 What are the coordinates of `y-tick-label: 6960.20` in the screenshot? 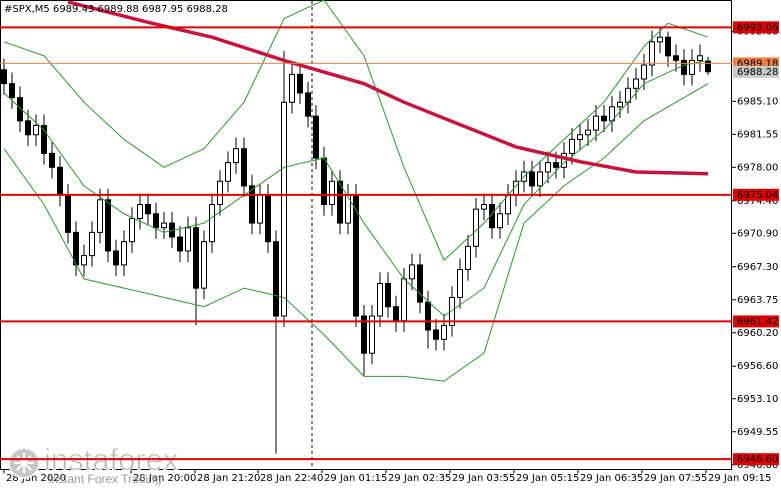 It's located at (757, 333).